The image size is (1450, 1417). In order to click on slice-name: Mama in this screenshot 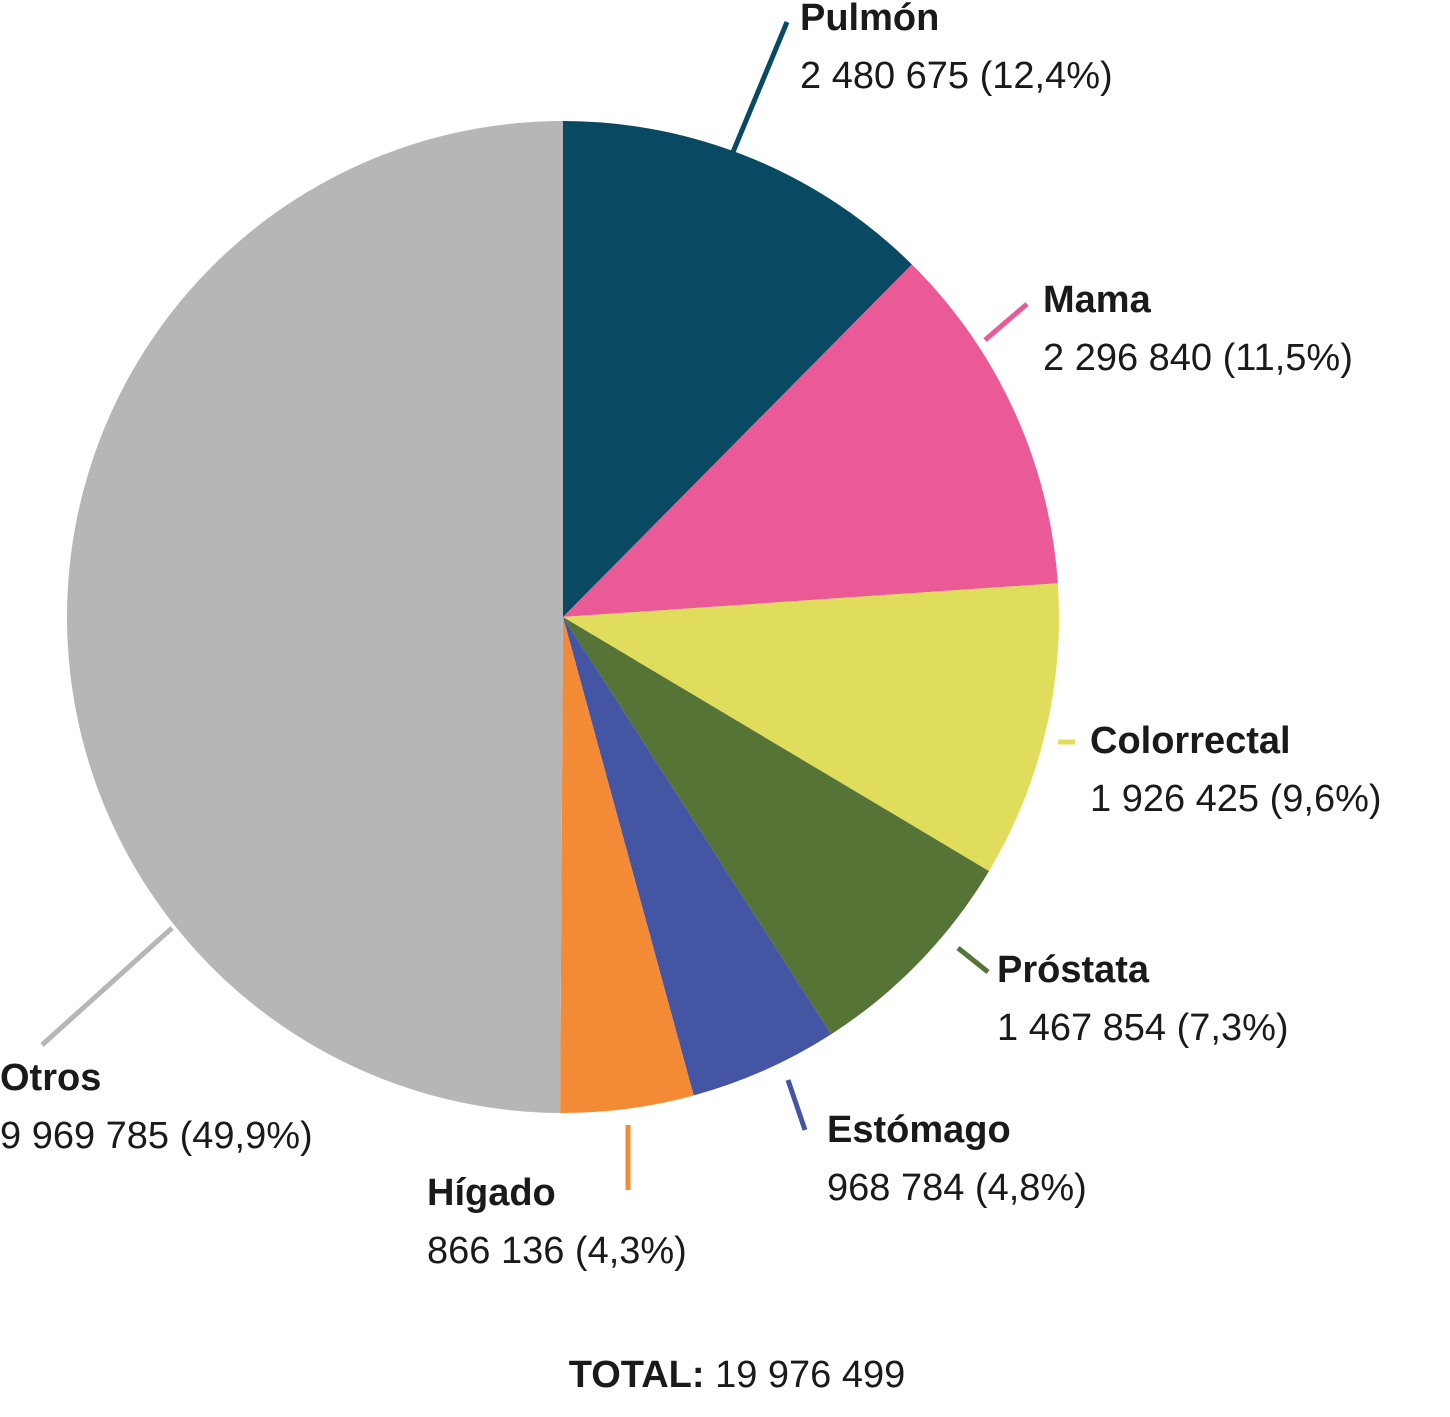, I will do `click(1097, 300)`.